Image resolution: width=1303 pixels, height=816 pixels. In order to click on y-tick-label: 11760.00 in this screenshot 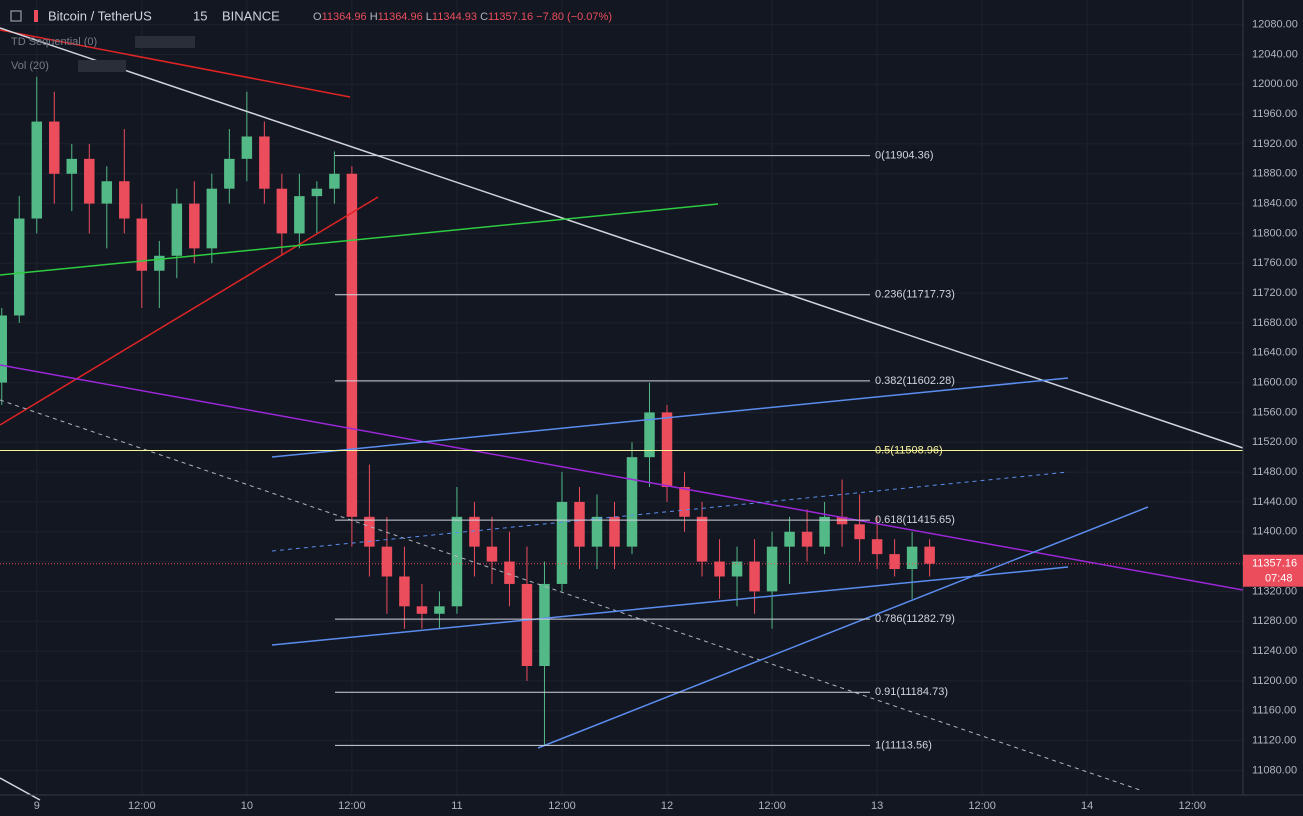, I will do `click(1274, 263)`.